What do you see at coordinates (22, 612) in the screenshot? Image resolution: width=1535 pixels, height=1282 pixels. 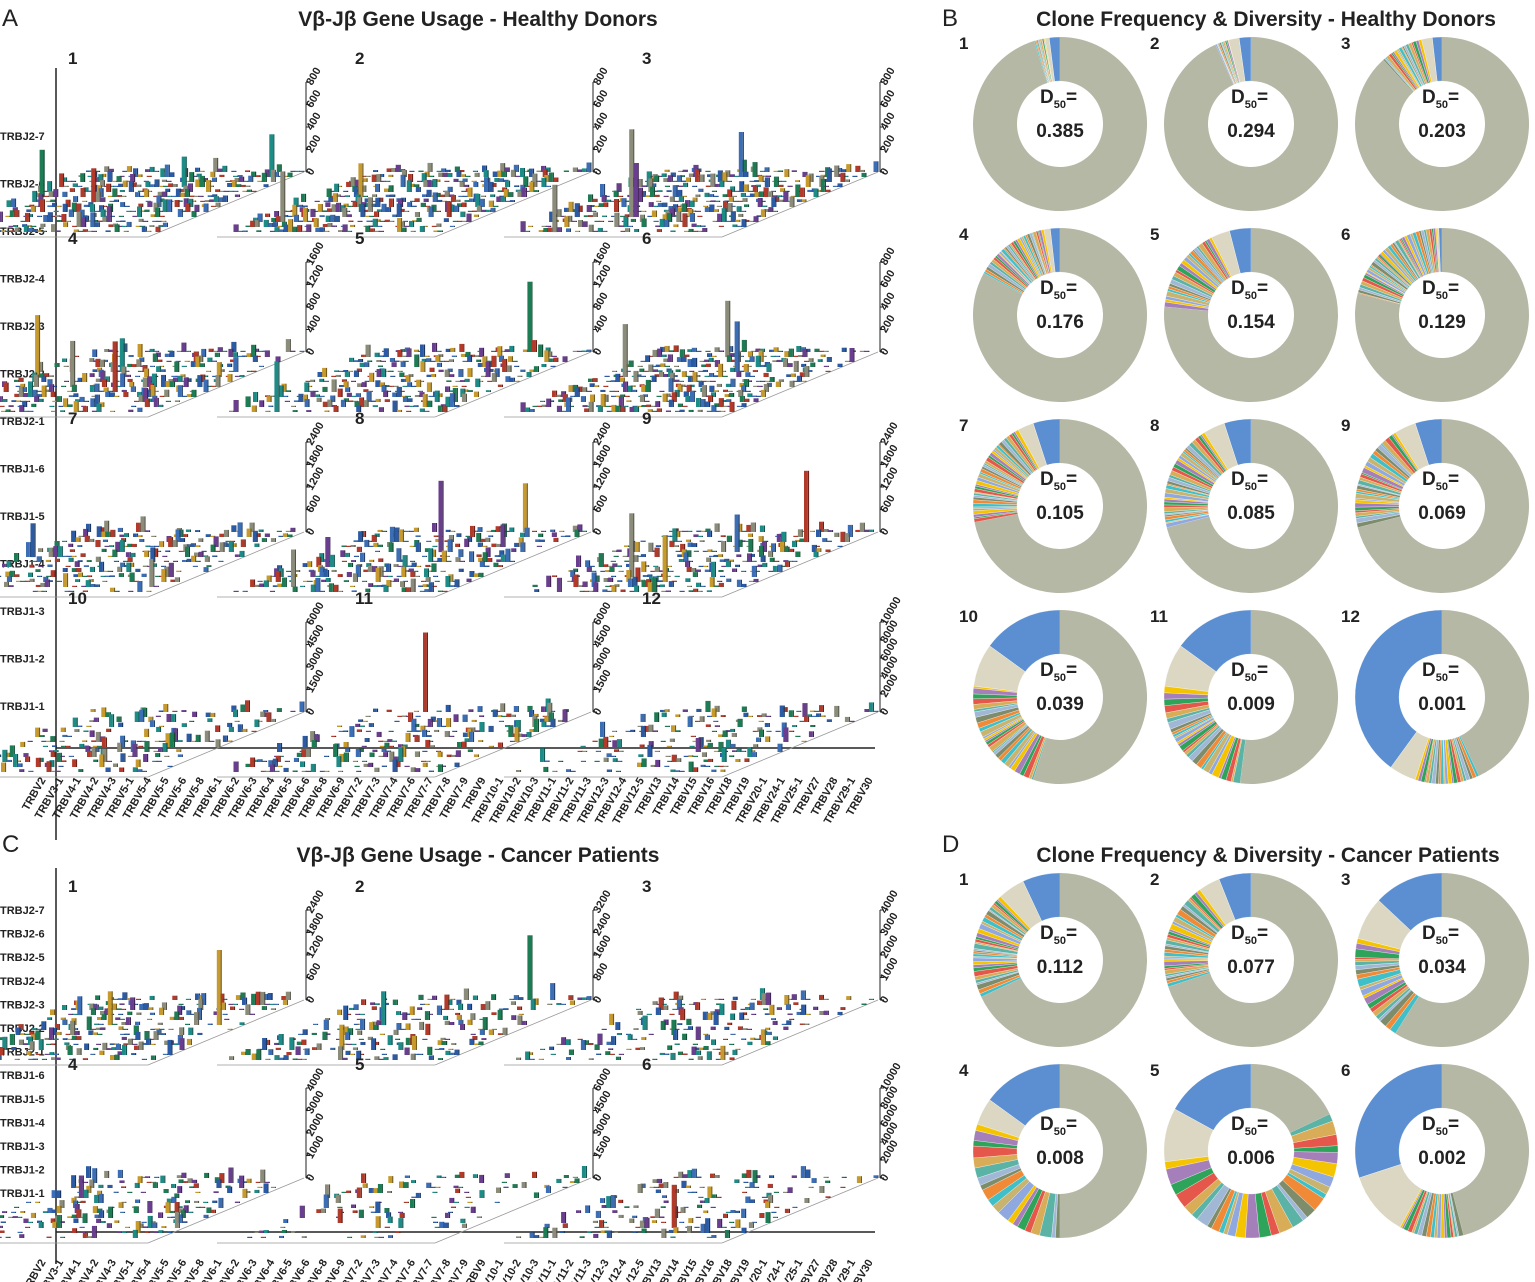 I see `j-gene-label: TRBJ1-3` at bounding box center [22, 612].